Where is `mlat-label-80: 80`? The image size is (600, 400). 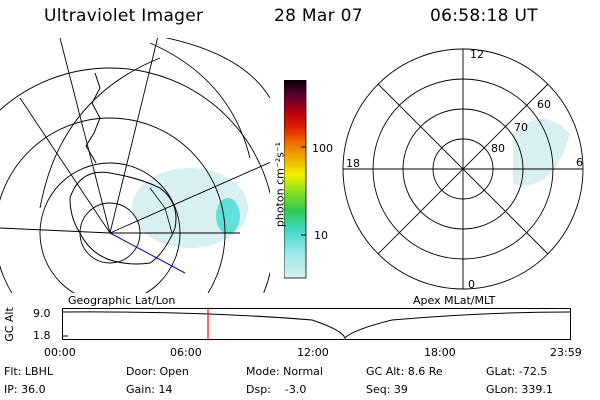 mlat-label-80: 80 is located at coordinates (498, 148).